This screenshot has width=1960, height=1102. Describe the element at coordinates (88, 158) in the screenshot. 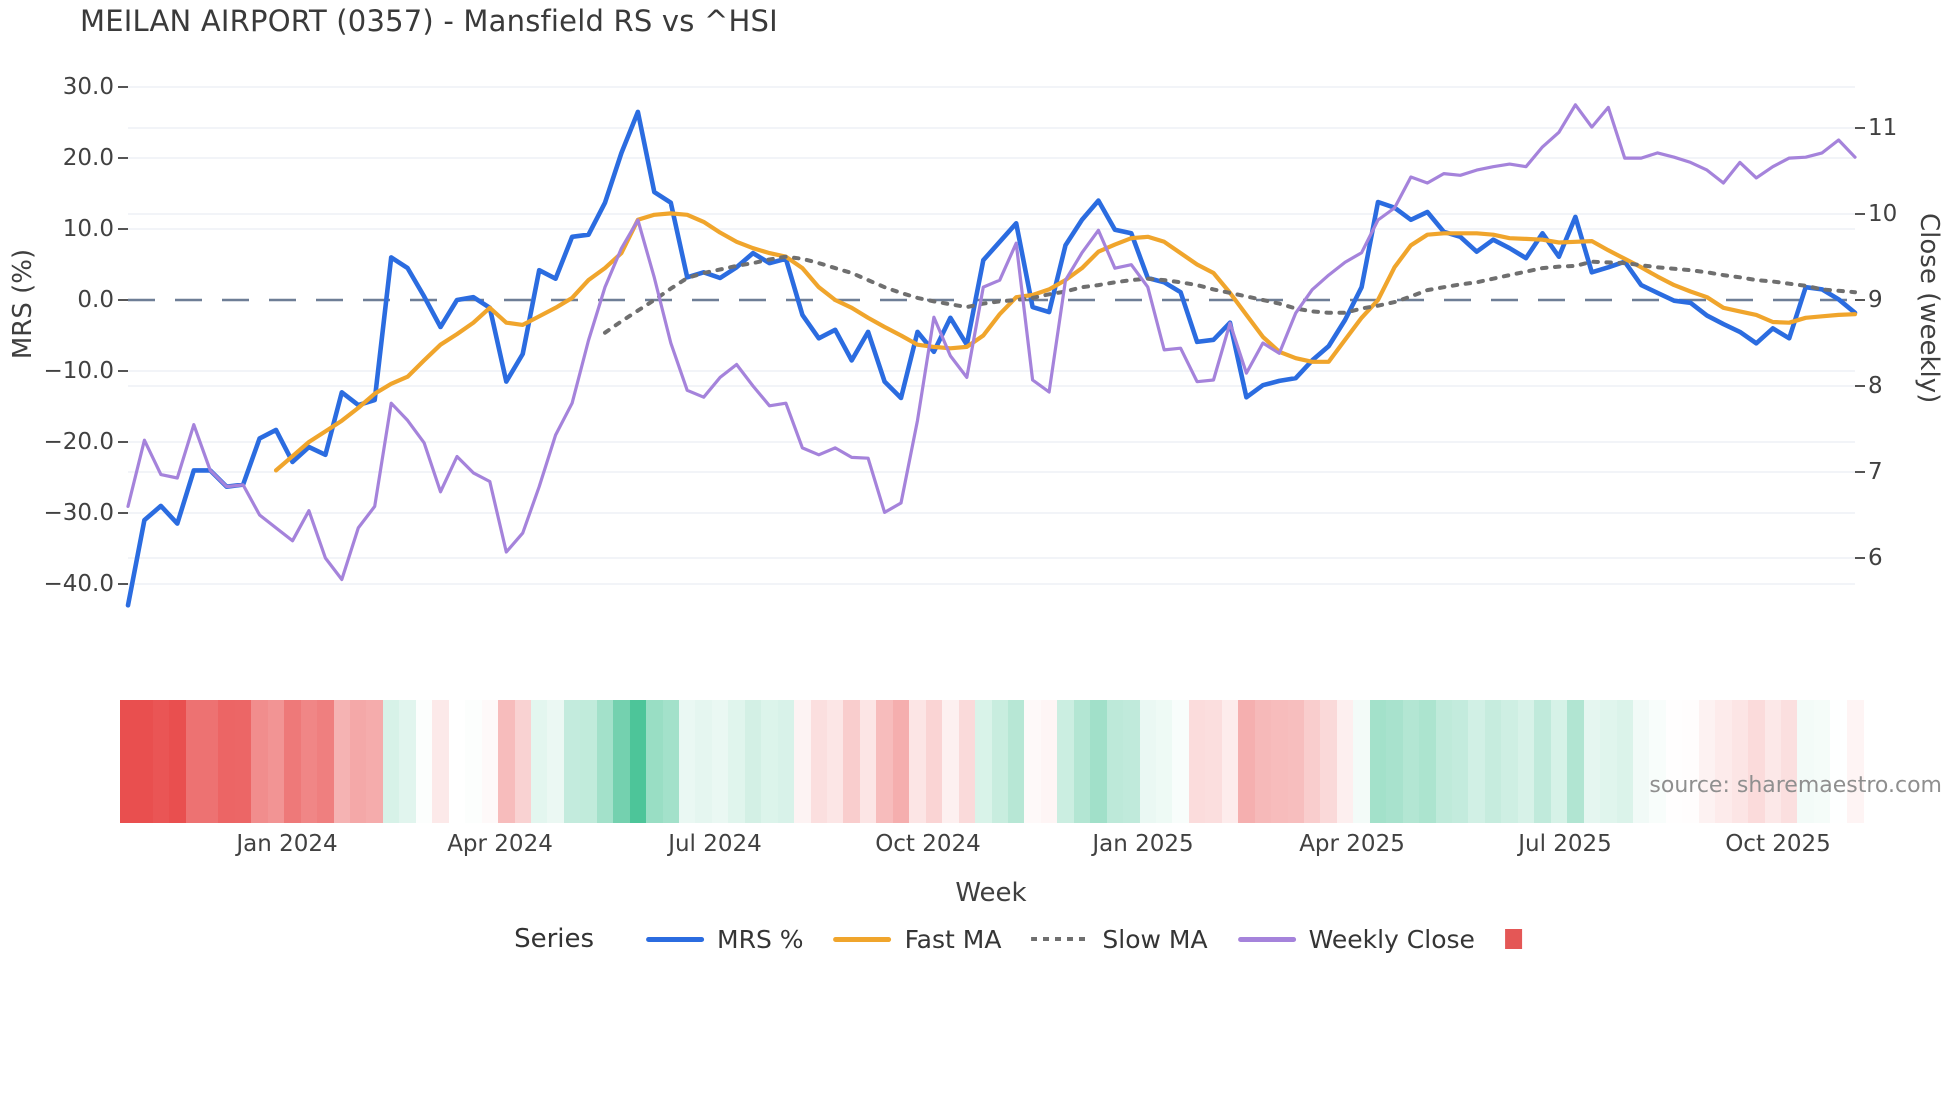

I see `y-left-tick-label: 20.0` at that location.